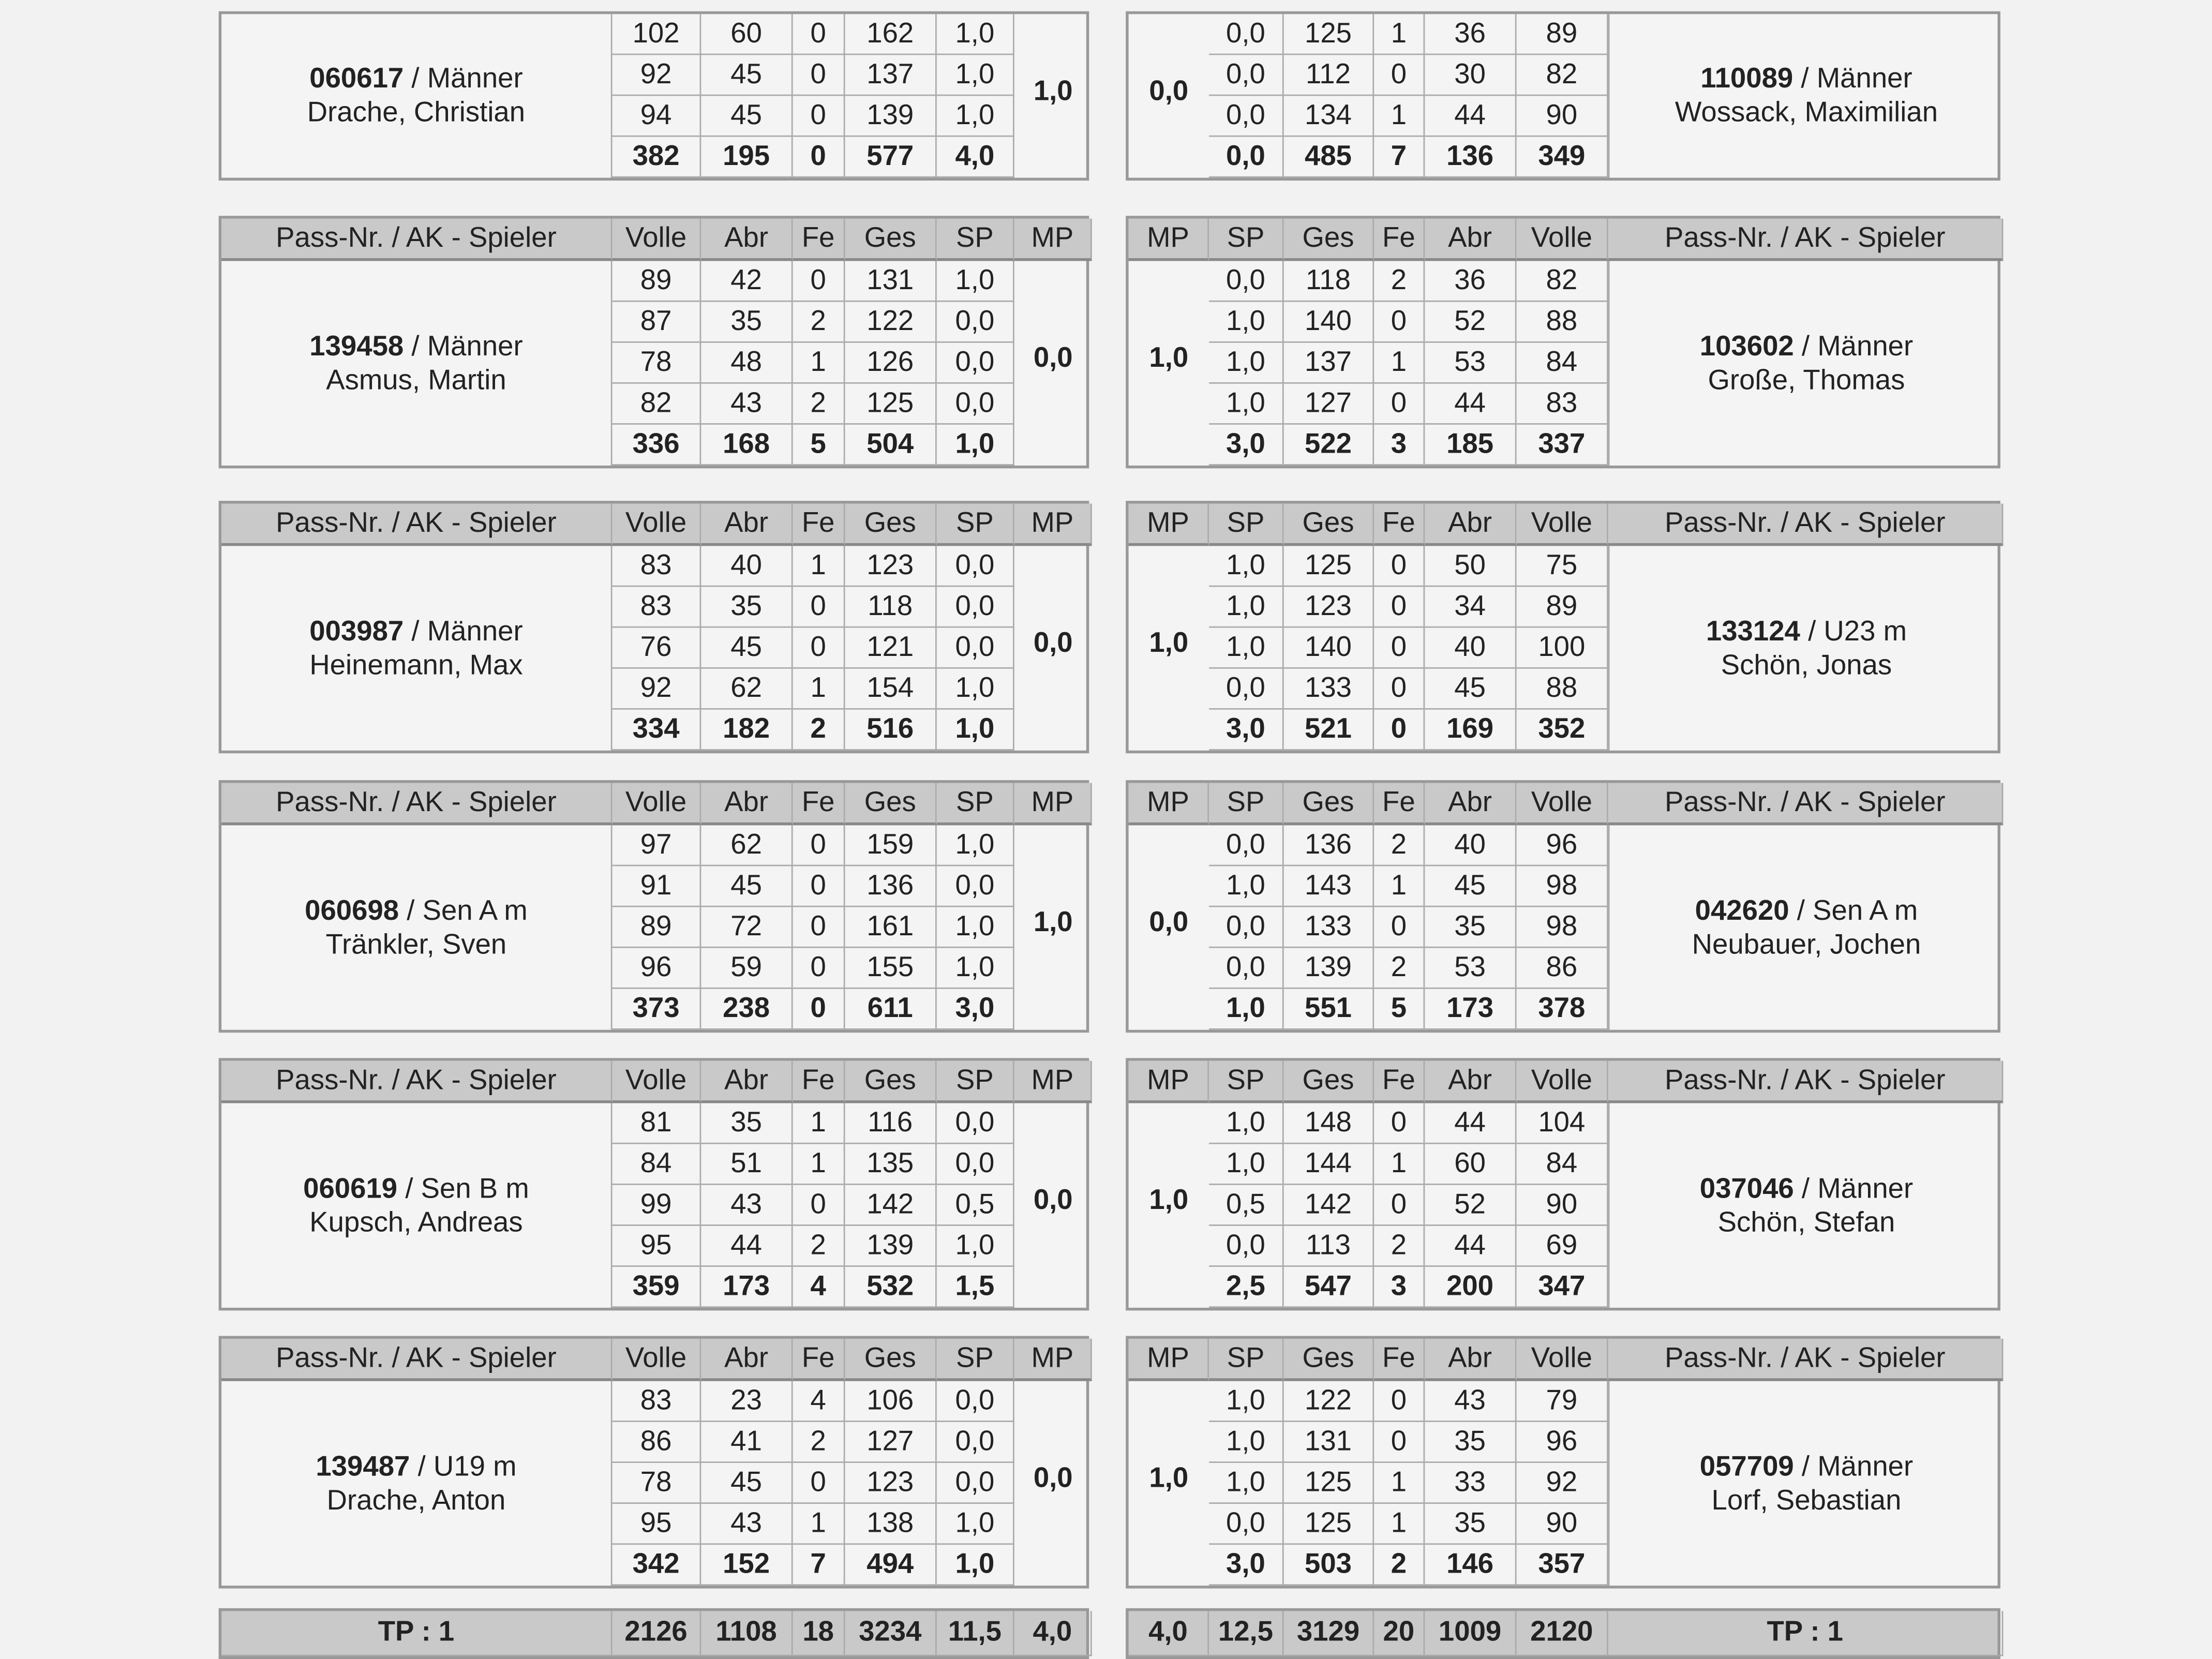  Describe the element at coordinates (657, 323) in the screenshot. I see `score-cell: 87` at that location.